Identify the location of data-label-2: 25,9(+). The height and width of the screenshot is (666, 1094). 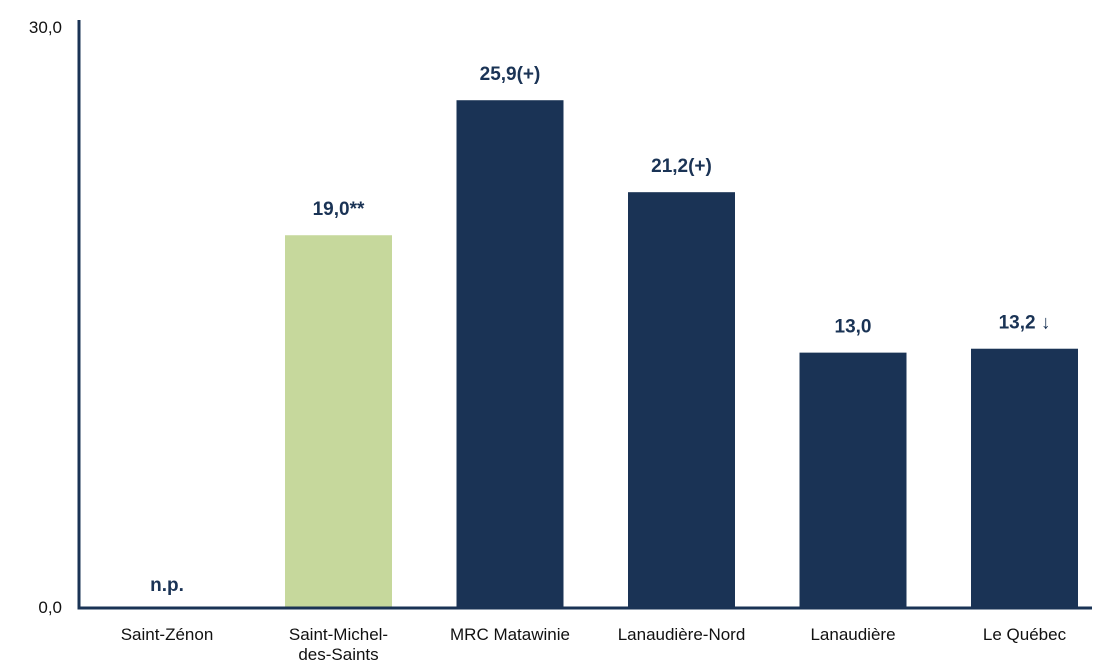
(510, 74).